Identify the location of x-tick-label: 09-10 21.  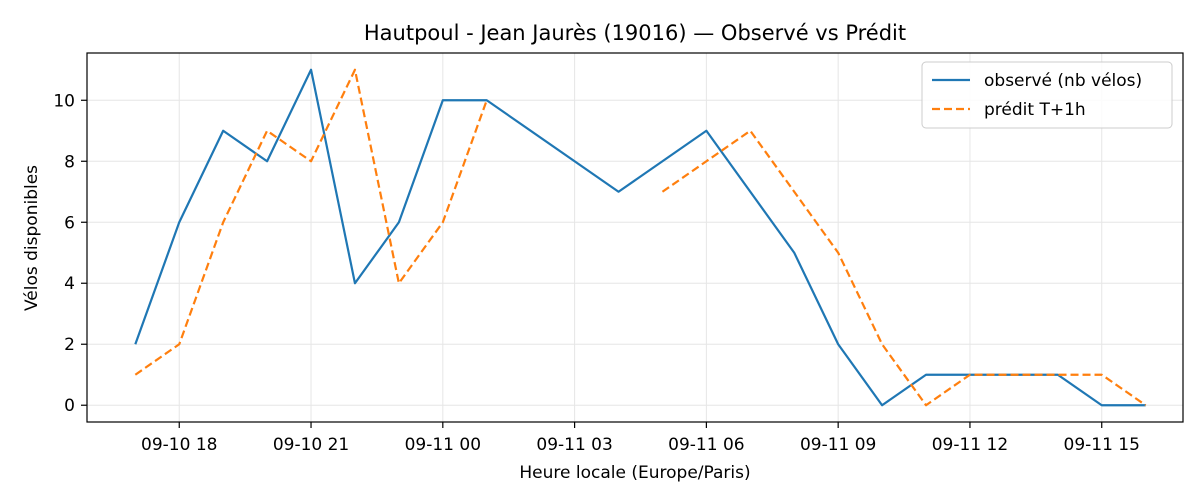
(311, 445).